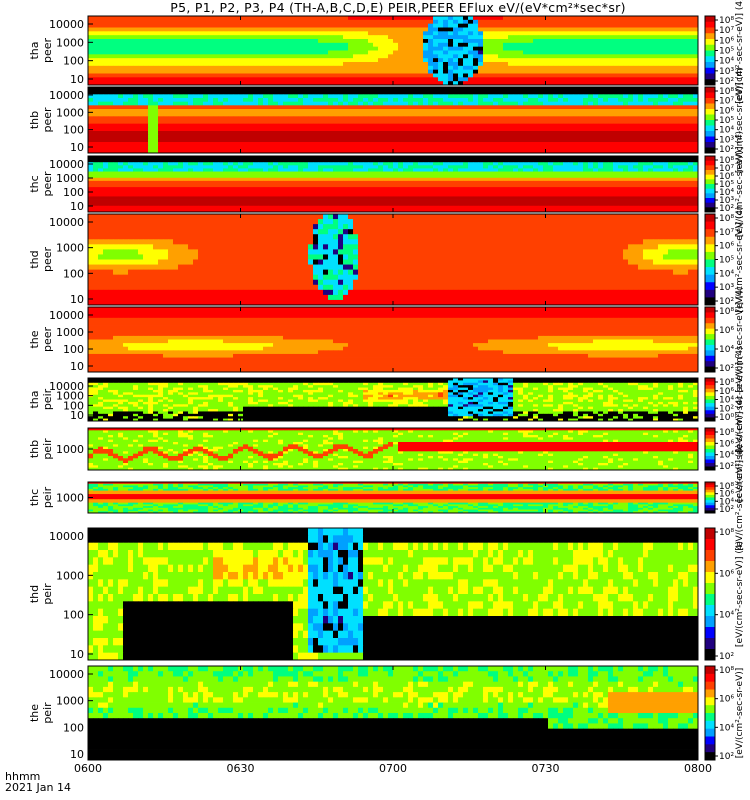 The width and height of the screenshot is (750, 800). Describe the element at coordinates (393, 260) in the screenshot. I see `heatmap-thd-peer` at that location.